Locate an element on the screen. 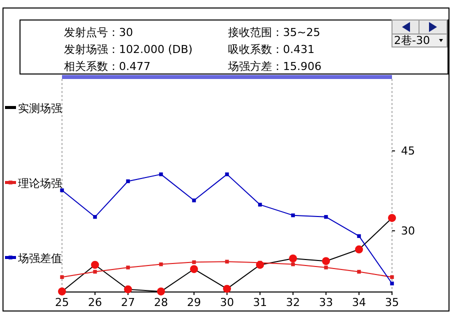 The height and width of the screenshot is (313, 454). text: 发射点号：30 is located at coordinates (98, 32).